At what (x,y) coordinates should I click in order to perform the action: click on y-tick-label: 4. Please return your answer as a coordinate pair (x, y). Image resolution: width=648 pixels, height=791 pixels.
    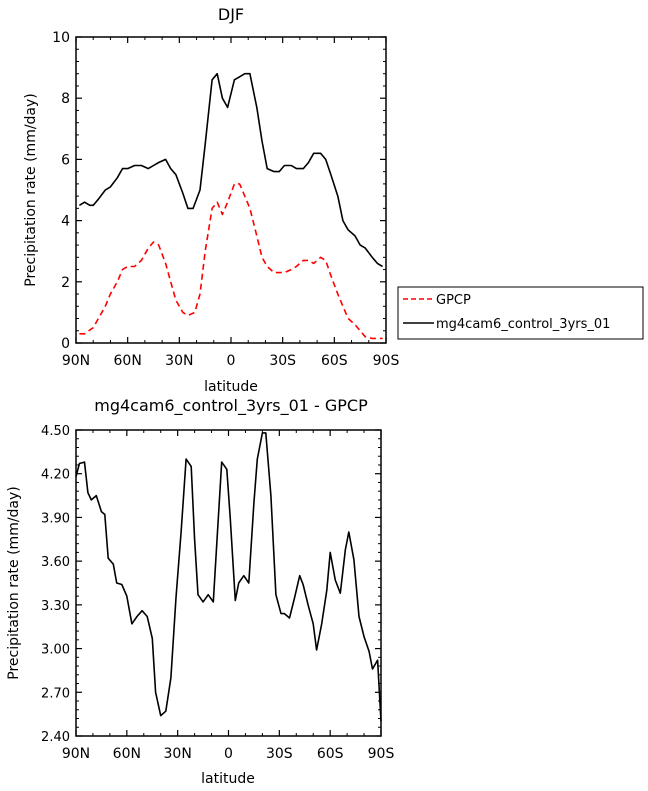
    Looking at the image, I should click on (65, 222).